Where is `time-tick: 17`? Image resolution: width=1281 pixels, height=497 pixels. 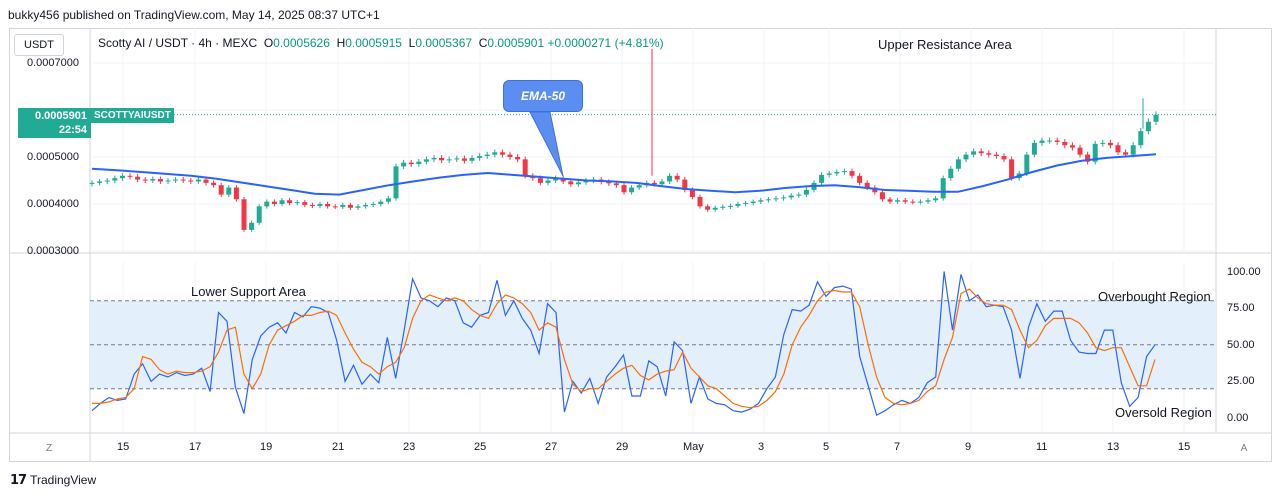
time-tick: 17 is located at coordinates (195, 447).